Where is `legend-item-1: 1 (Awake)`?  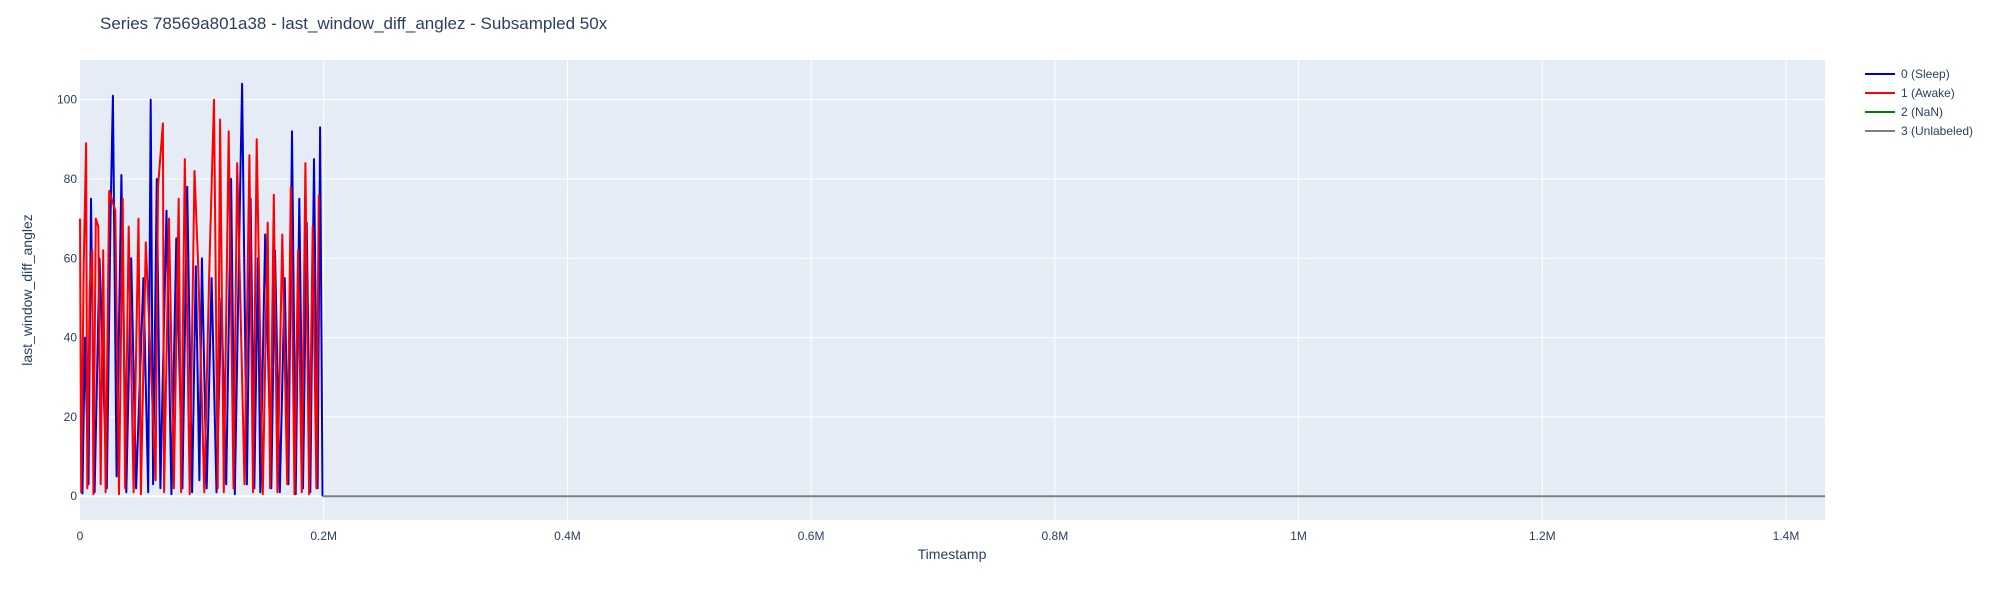 legend-item-1: 1 (Awake) is located at coordinates (1910, 93).